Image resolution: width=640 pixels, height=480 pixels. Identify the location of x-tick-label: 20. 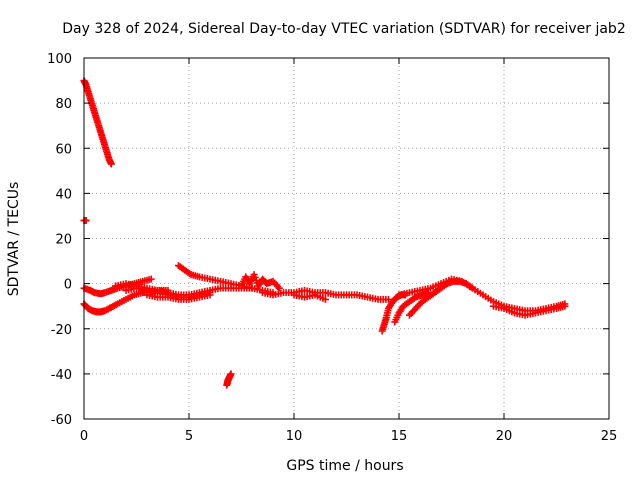
(504, 436).